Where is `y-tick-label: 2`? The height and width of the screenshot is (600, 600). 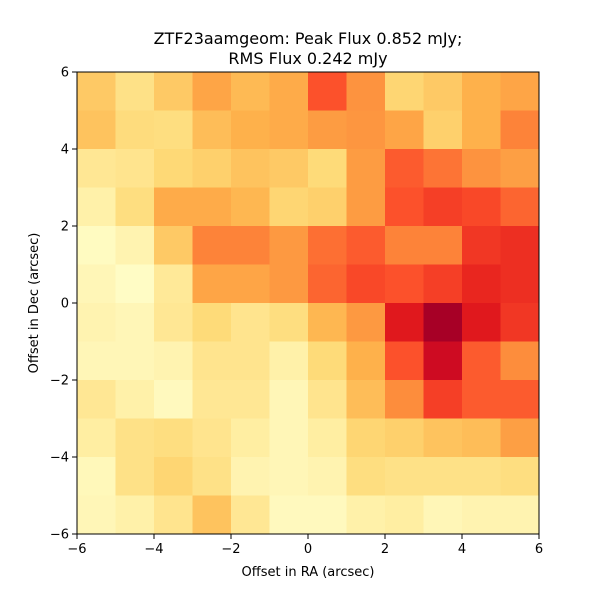 y-tick-label: 2 is located at coordinates (65, 227).